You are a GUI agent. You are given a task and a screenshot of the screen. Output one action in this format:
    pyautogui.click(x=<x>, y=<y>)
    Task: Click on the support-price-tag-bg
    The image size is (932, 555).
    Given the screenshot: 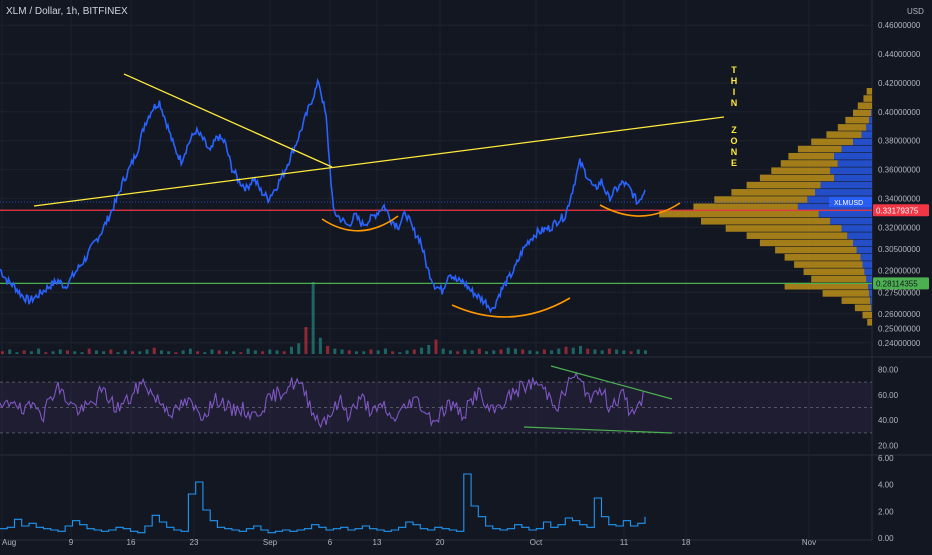 What is the action you would take?
    pyautogui.click(x=901, y=283)
    